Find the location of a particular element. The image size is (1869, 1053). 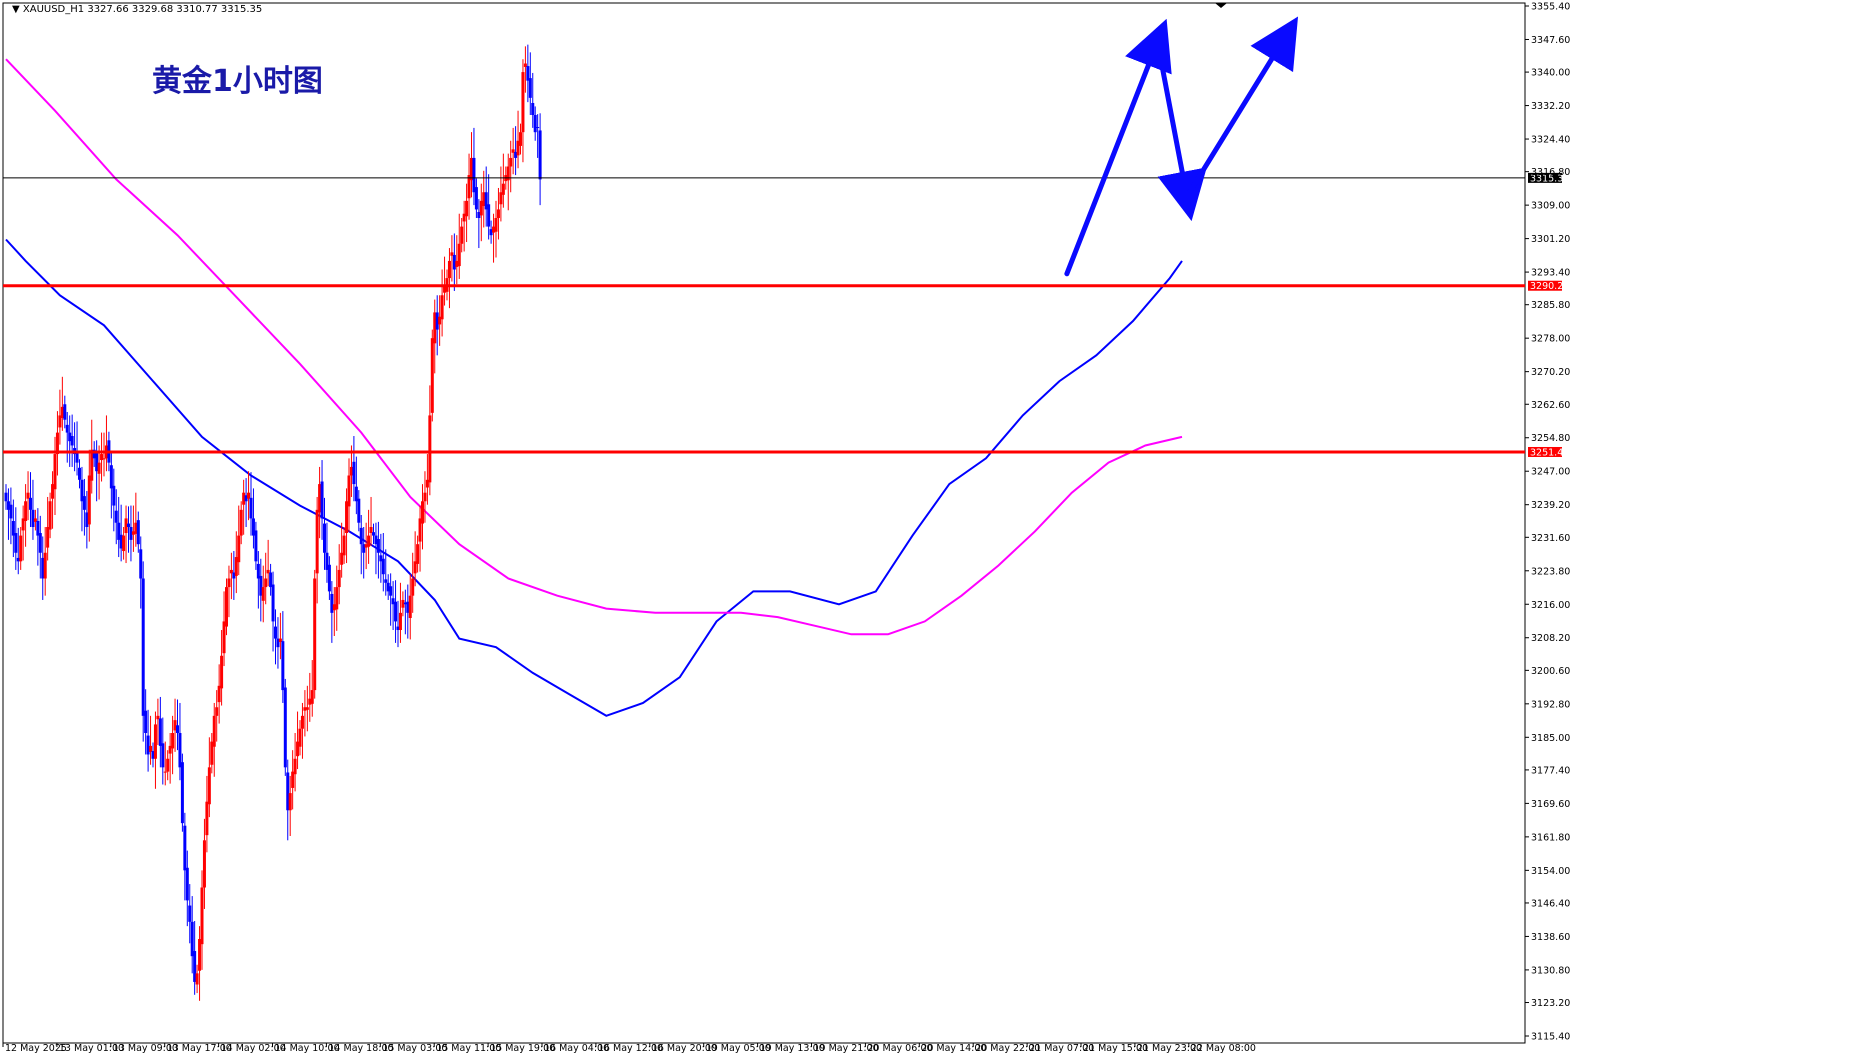

header-triangle: ▼ is located at coordinates (17, 9).